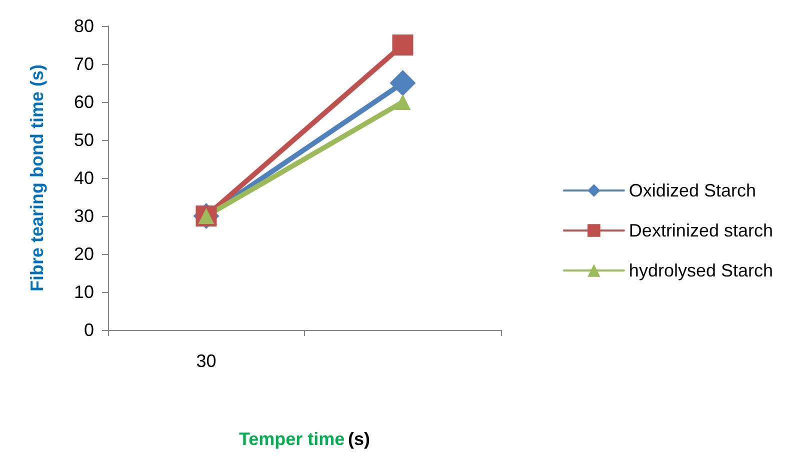 The image size is (791, 461). Describe the element at coordinates (84, 64) in the screenshot. I see `y-tick-label: 70` at that location.